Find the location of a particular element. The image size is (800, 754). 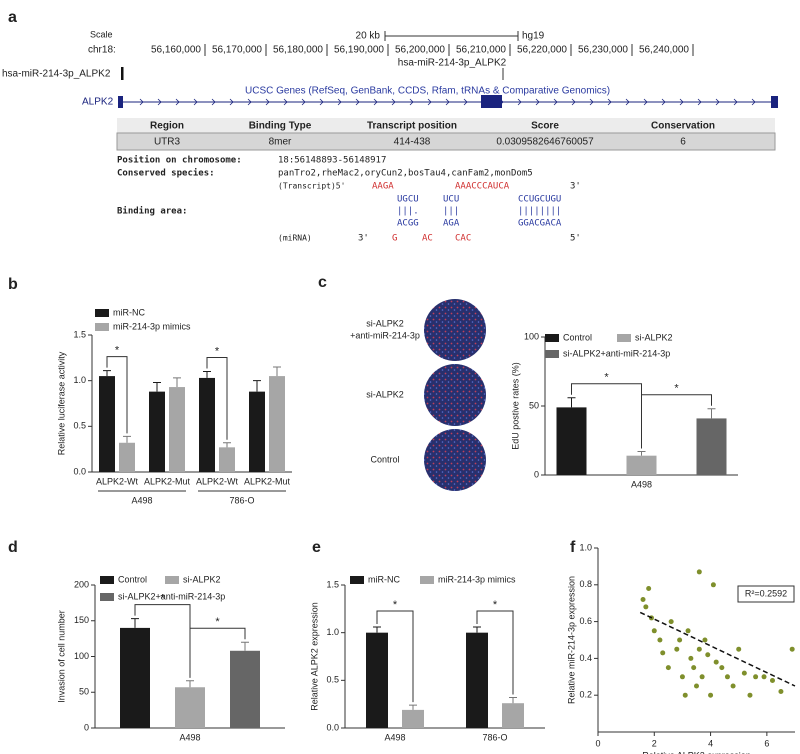

trend-line is located at coordinates (717, 649).